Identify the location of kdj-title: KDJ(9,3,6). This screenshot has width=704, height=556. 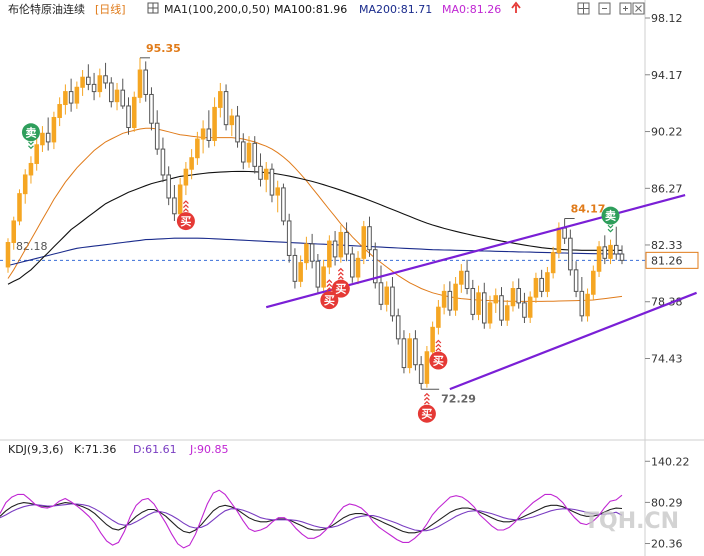
(36, 449).